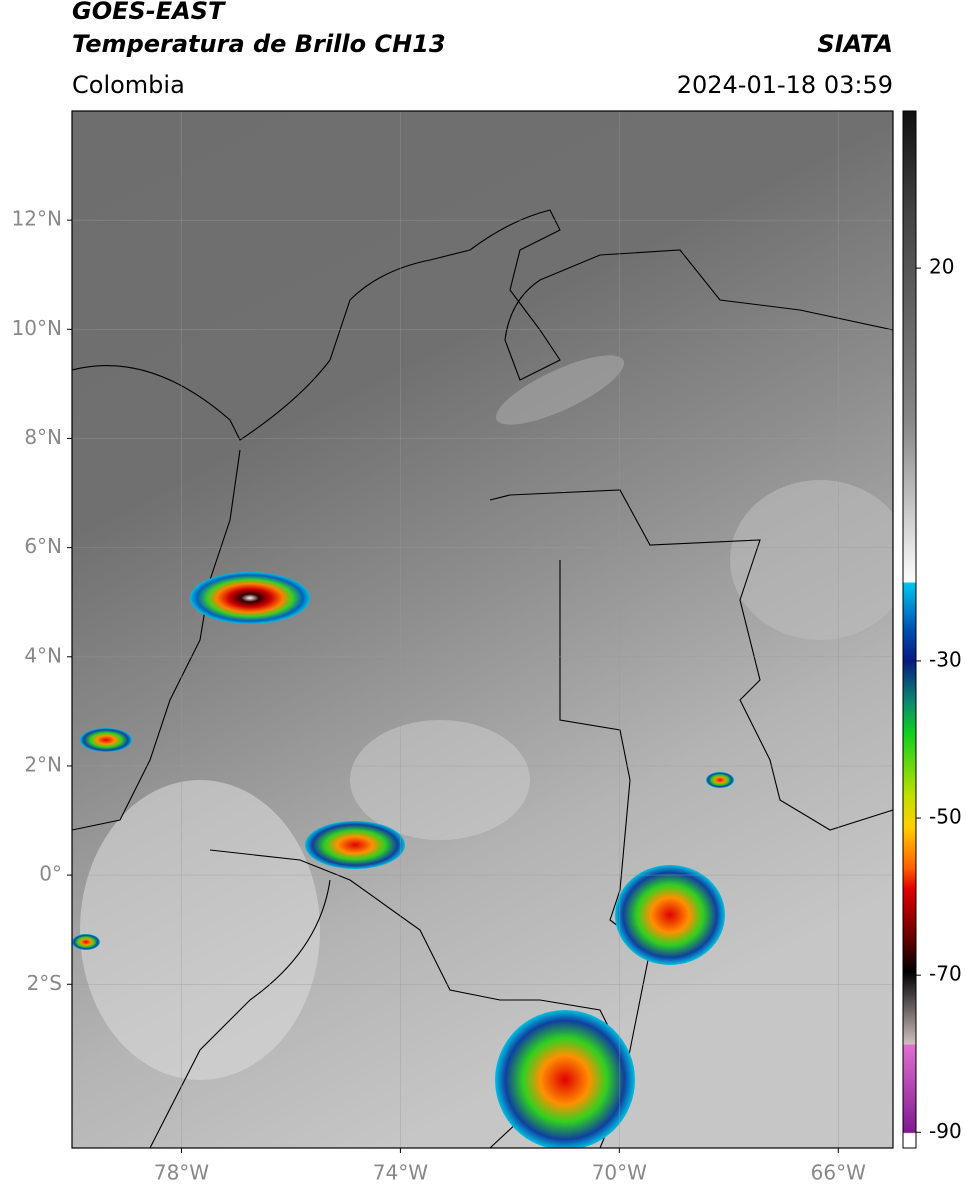 The height and width of the screenshot is (1190, 966). Describe the element at coordinates (43, 655) in the screenshot. I see `lat-tick-label: 4°N` at that location.